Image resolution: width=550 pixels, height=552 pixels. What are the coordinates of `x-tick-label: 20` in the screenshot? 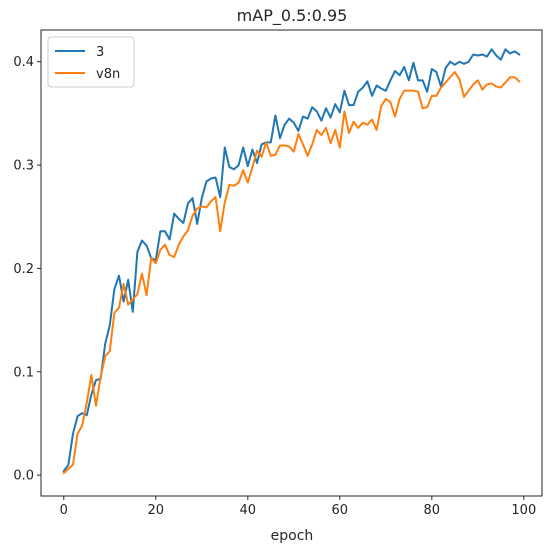 It's located at (156, 510).